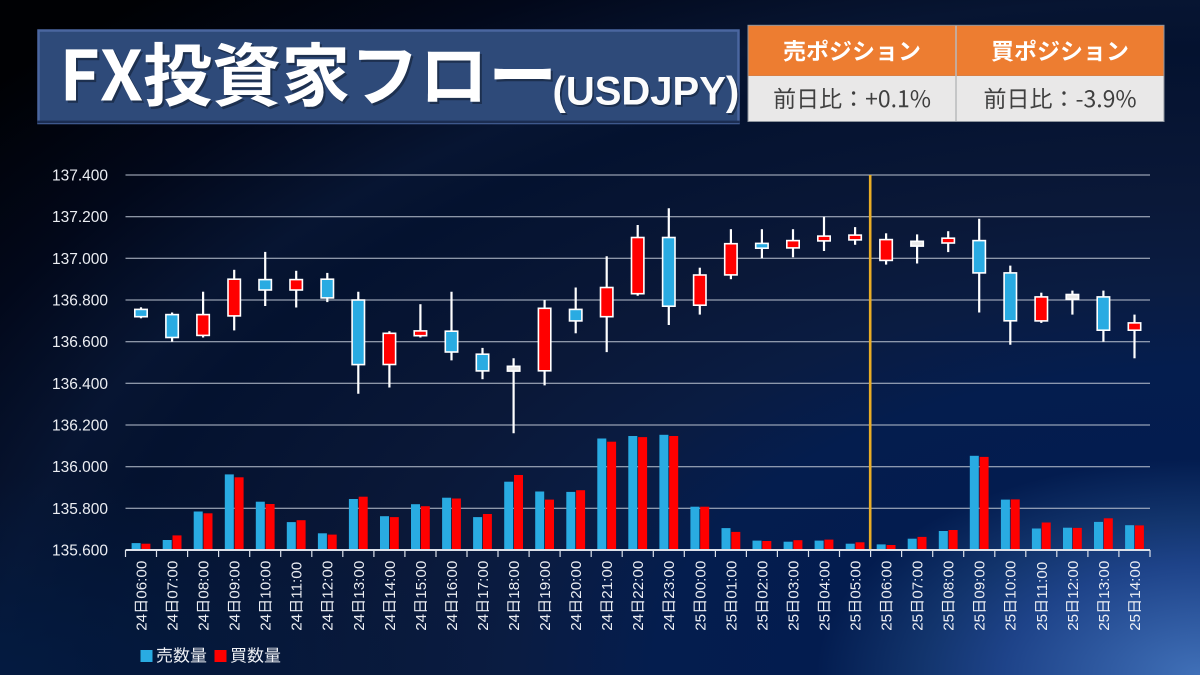  Describe the element at coordinates (80, 176) in the screenshot. I see `svg-text: 137.400` at that location.